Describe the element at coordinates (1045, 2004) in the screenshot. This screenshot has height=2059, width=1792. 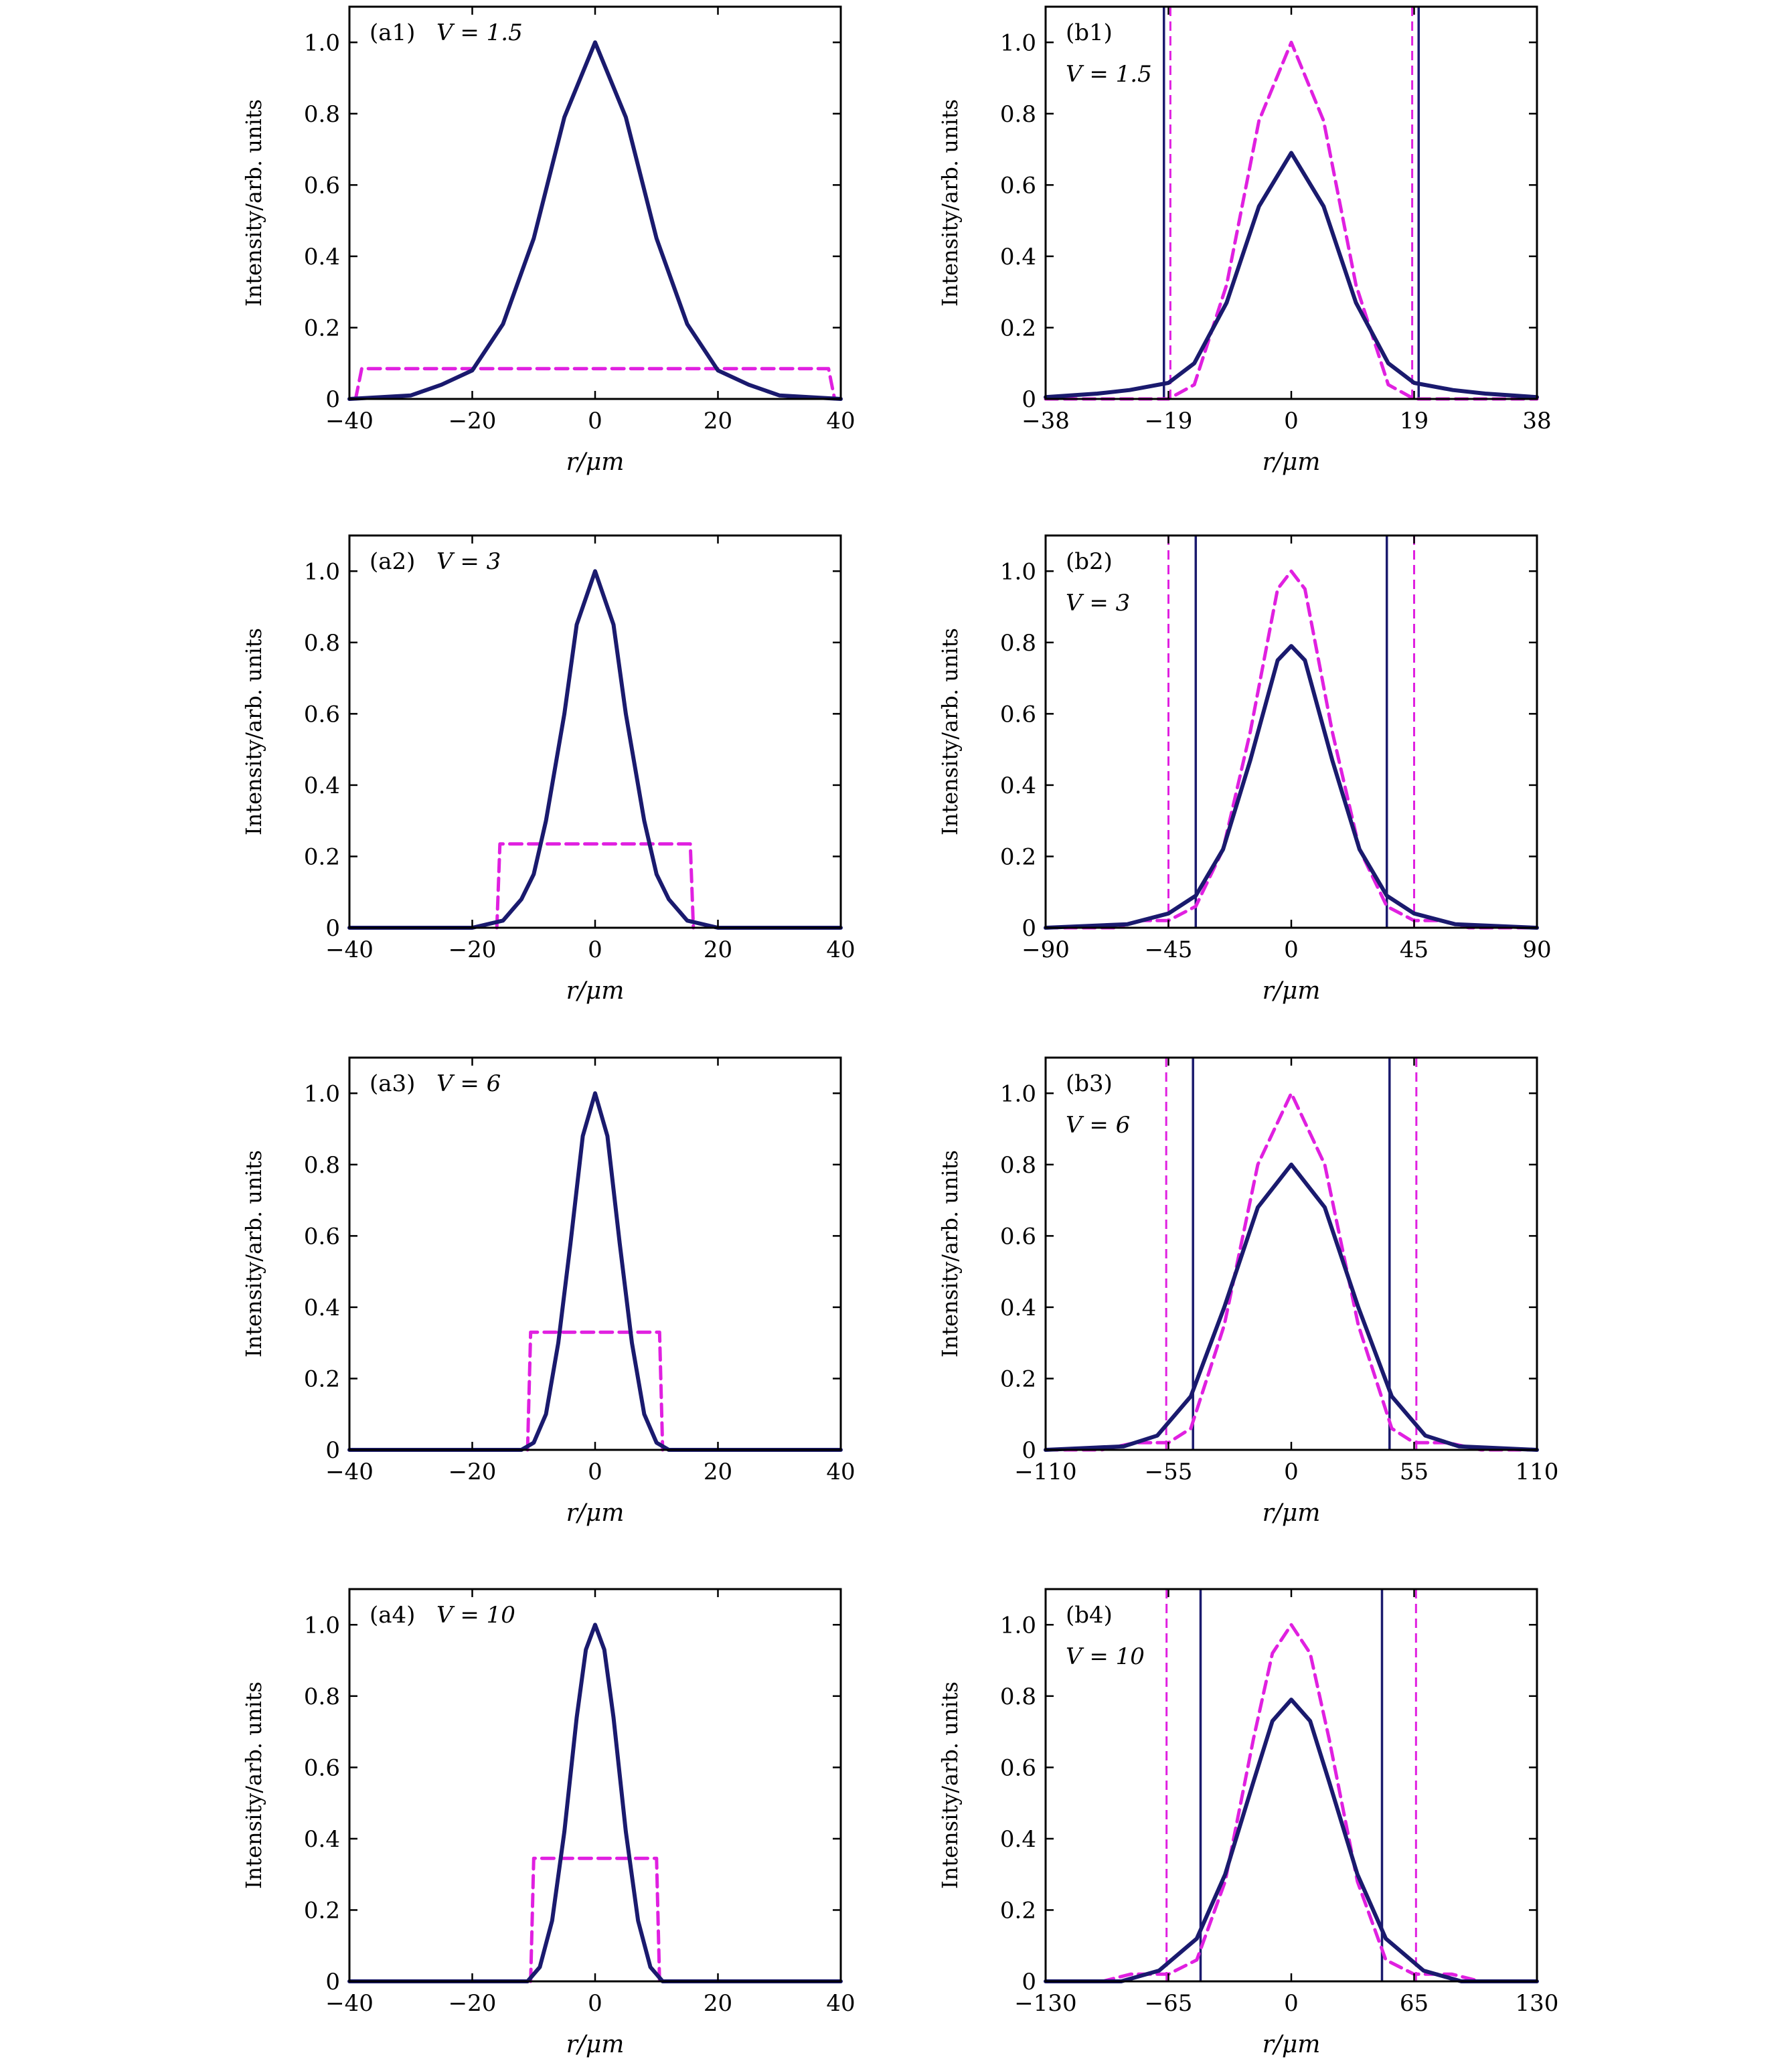
I see `x-tick-label: −130` at that location.